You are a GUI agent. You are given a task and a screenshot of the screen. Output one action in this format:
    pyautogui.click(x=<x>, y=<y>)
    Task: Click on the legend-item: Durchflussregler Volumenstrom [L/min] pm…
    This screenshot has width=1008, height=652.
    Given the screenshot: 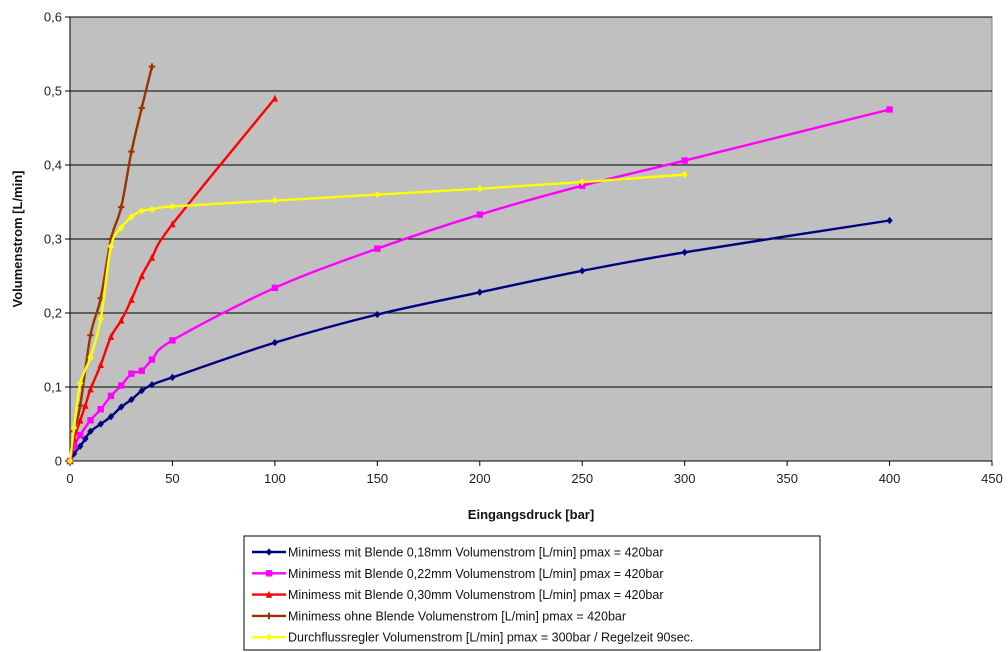 What is the action you would take?
    pyautogui.click(x=472, y=638)
    